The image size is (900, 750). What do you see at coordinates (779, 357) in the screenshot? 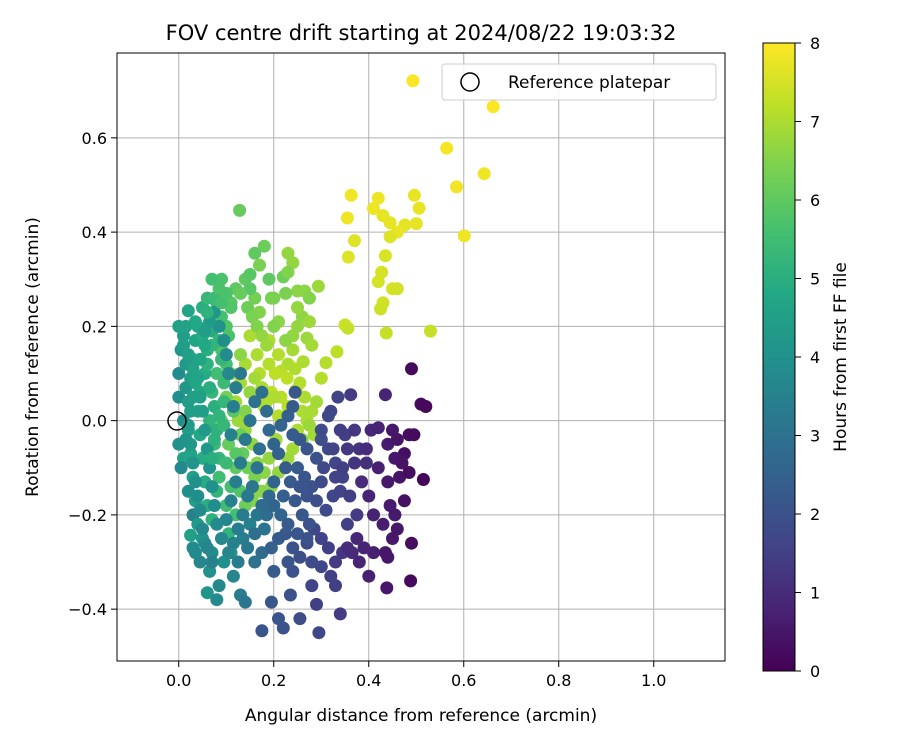
I see `colorbar` at bounding box center [779, 357].